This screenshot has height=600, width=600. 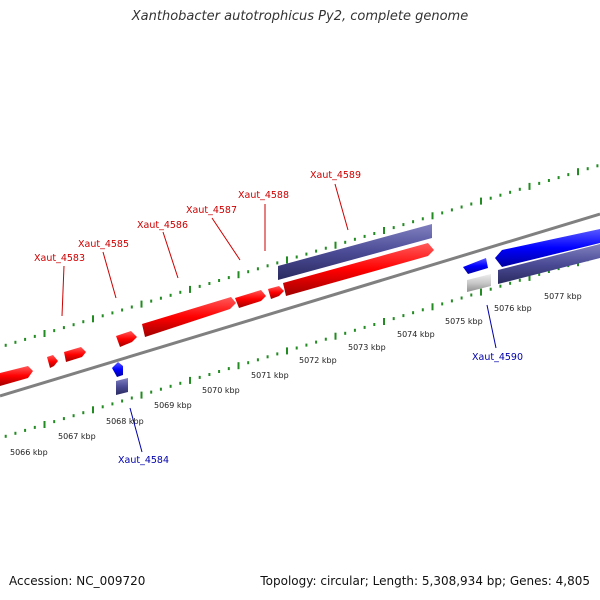 I want to click on gene-label-xaut-4588: Xaut_4588, so click(x=263, y=195).